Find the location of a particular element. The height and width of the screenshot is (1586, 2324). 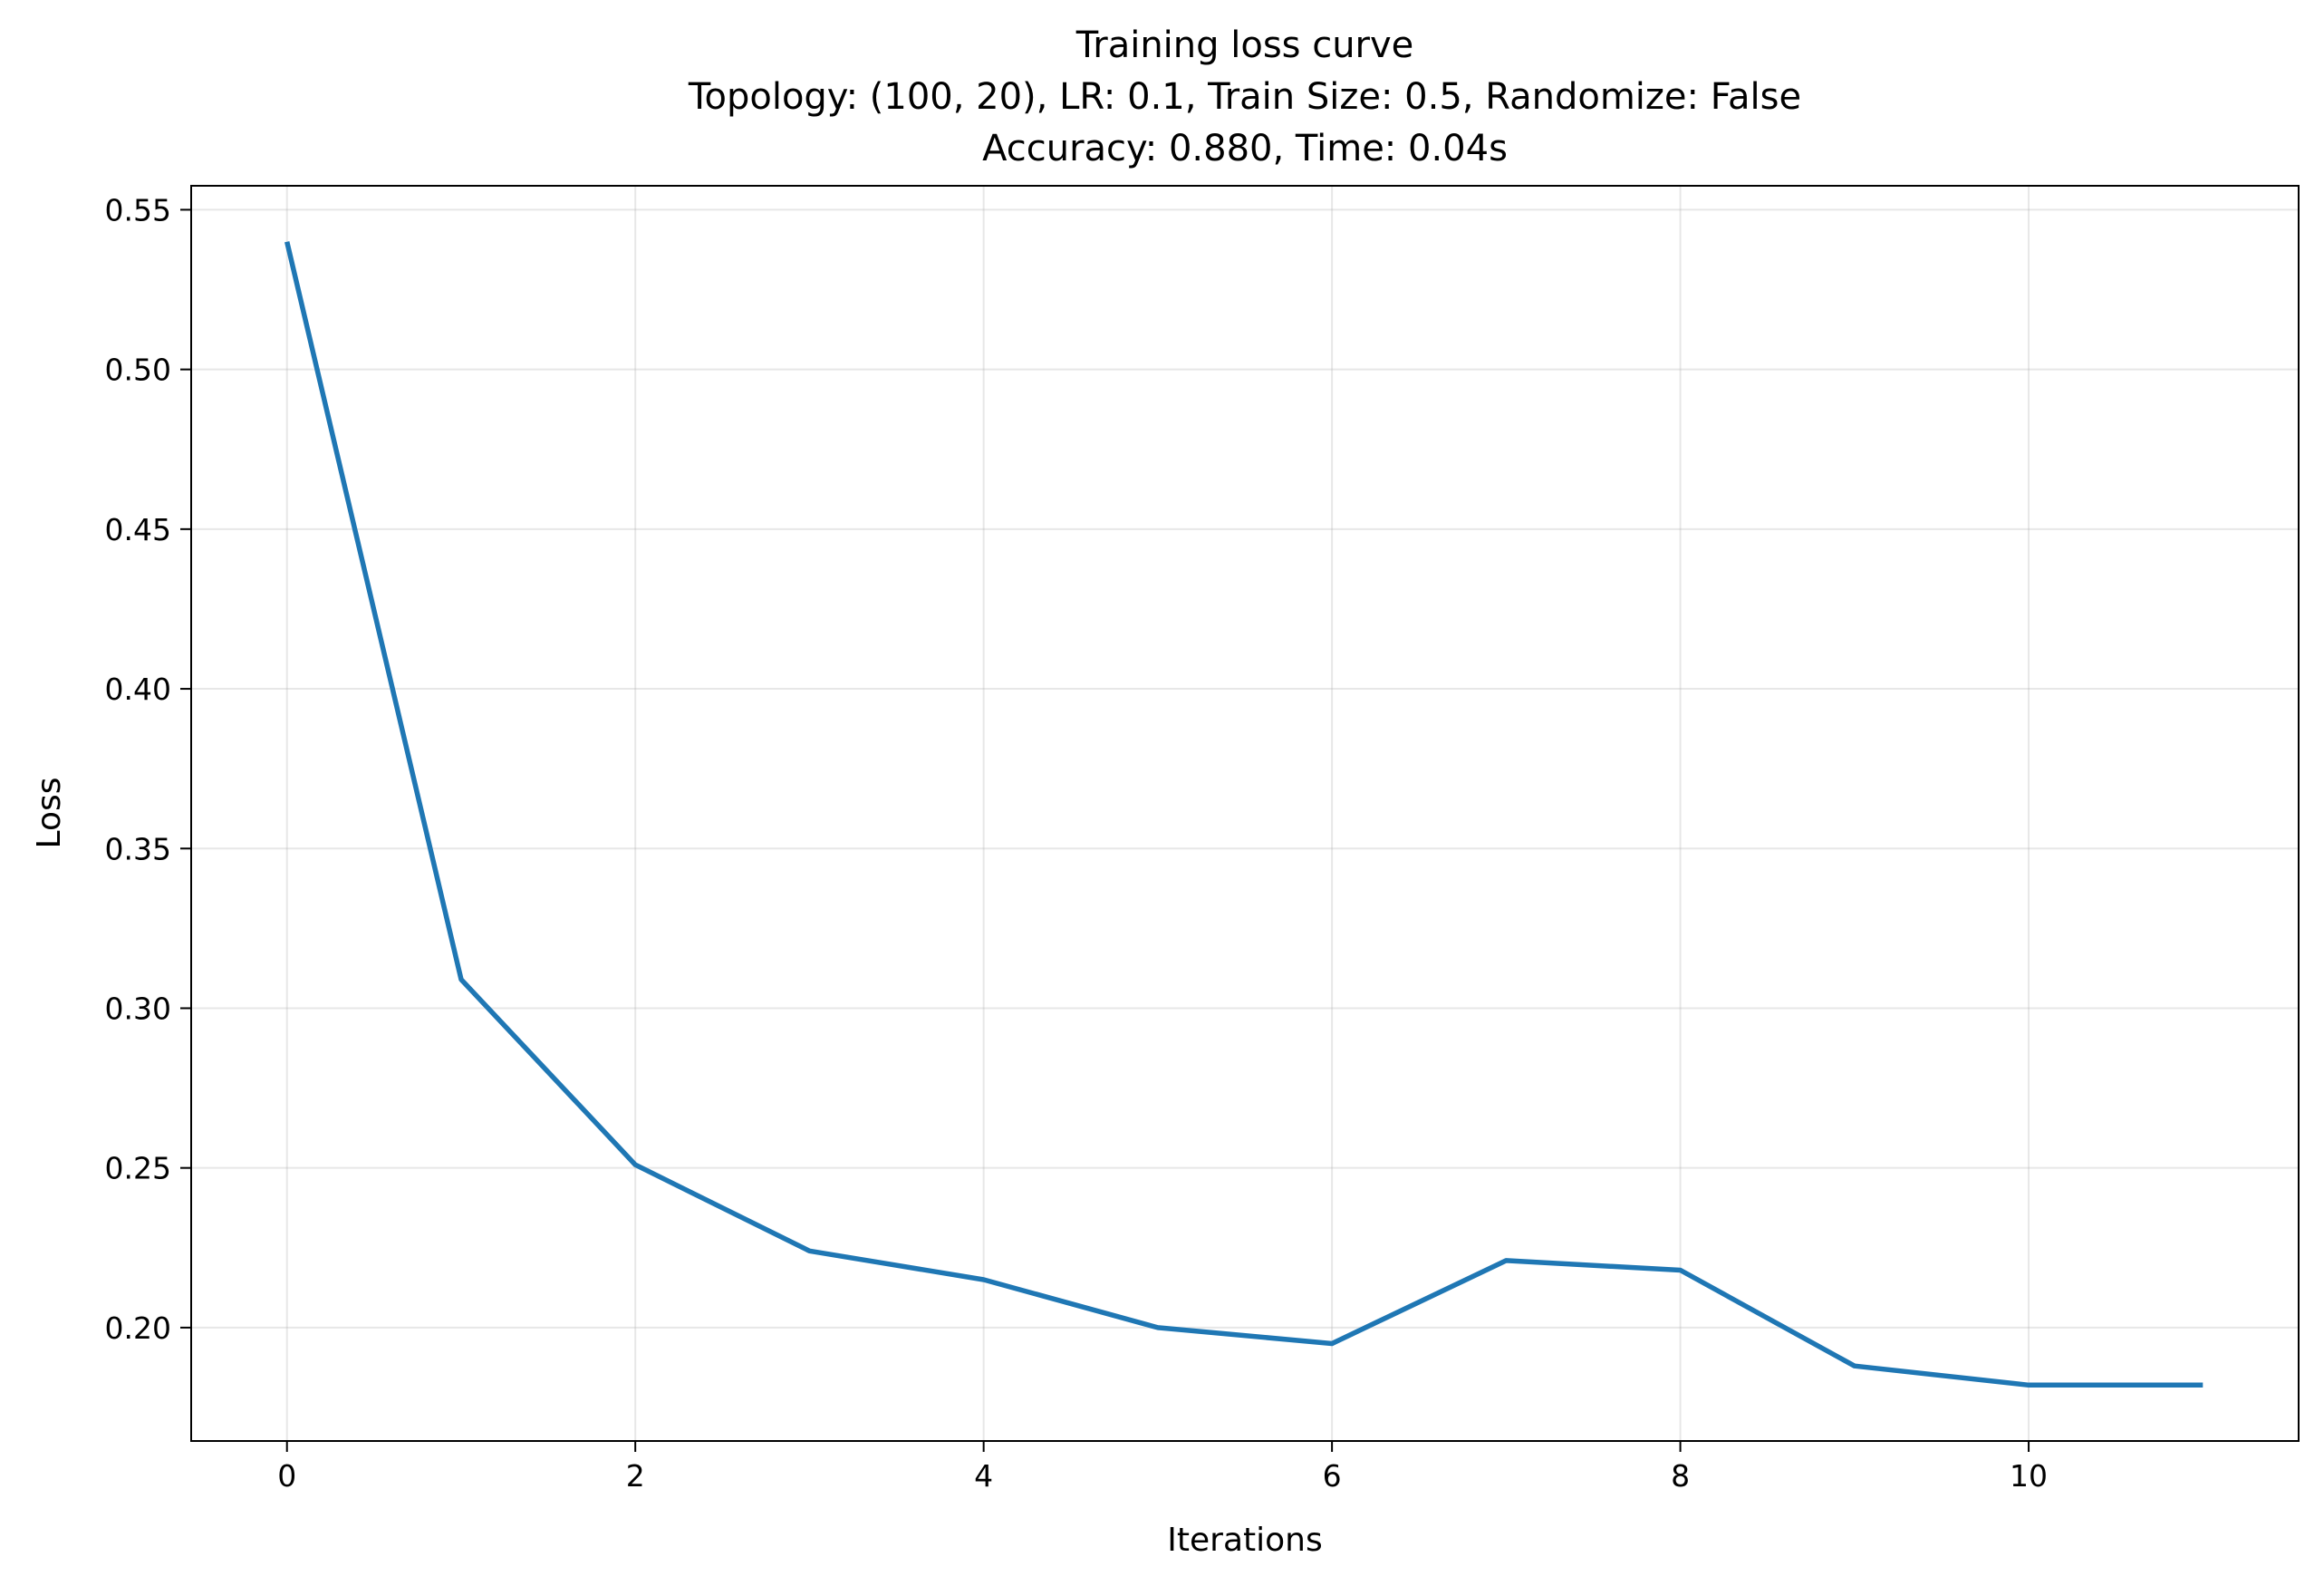

x-tick-label: 0 is located at coordinates (286, 1476).